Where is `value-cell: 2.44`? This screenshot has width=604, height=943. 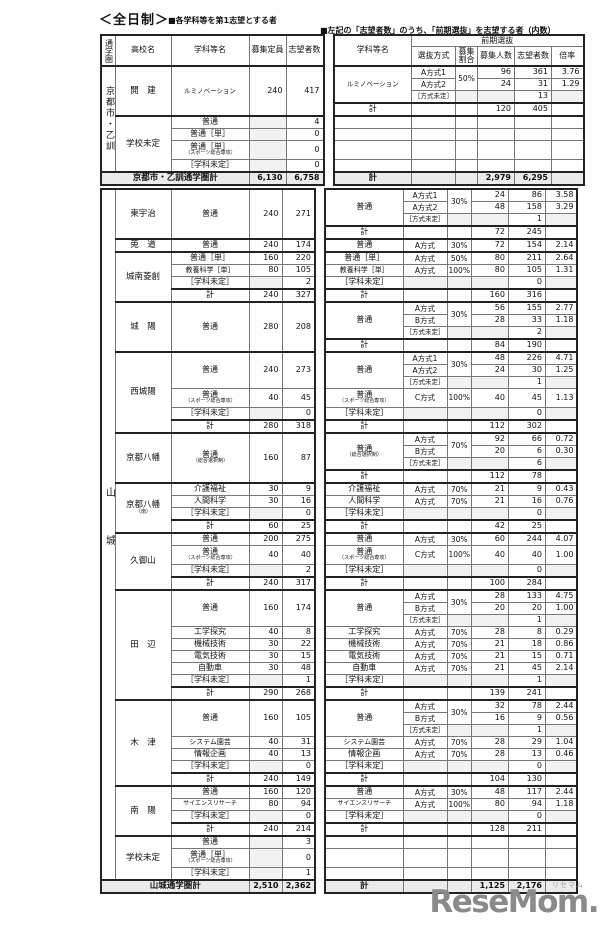 value-cell: 2.44 is located at coordinates (561, 792).